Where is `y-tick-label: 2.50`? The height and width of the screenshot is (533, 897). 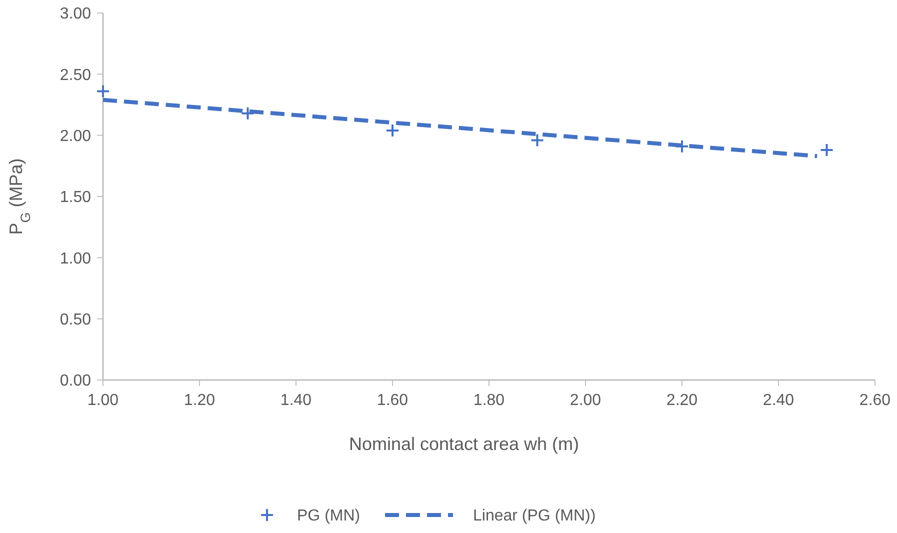
y-tick-label: 2.50 is located at coordinates (76, 75).